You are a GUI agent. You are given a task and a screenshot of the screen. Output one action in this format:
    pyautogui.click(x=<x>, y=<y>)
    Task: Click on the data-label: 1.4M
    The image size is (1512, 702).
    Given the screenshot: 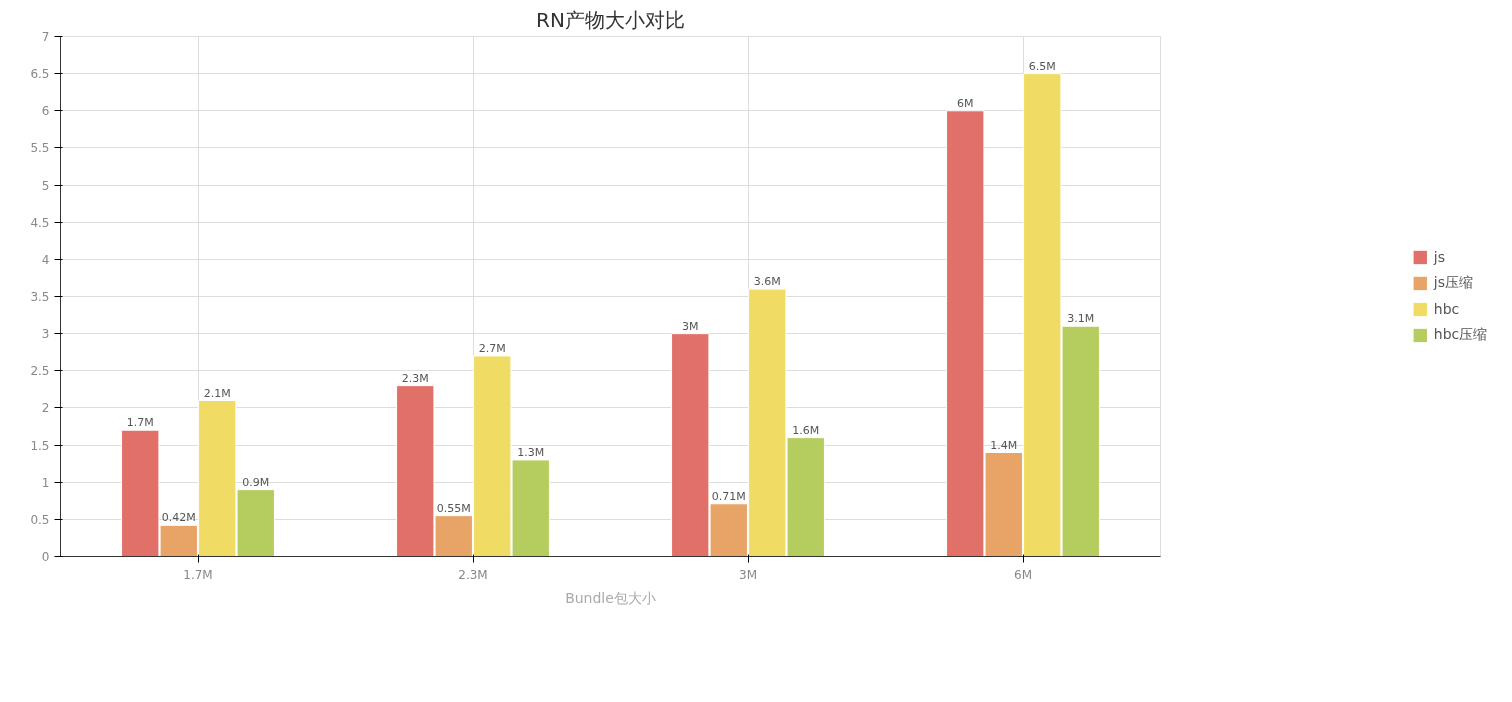 What is the action you would take?
    pyautogui.click(x=1004, y=445)
    